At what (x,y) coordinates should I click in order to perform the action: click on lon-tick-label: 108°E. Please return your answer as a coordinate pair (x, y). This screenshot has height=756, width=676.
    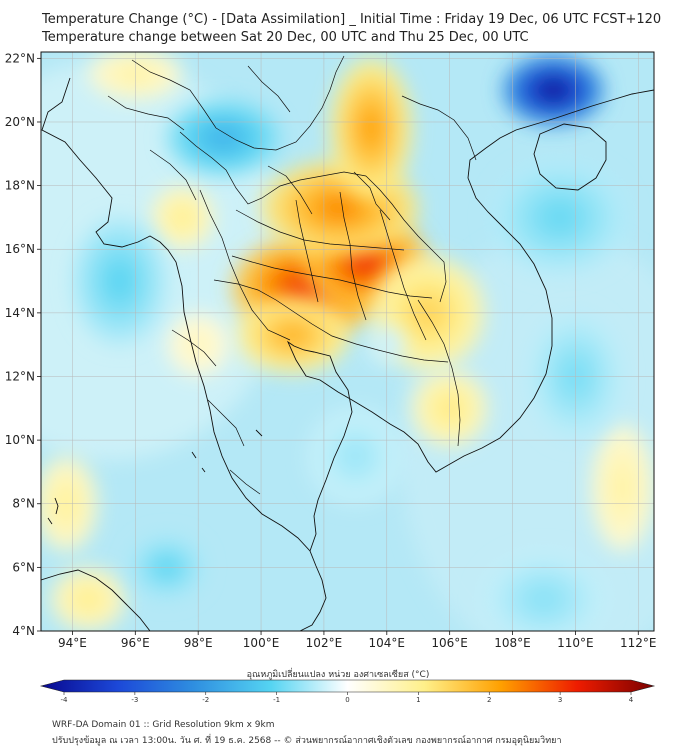
    Looking at the image, I should click on (512, 643).